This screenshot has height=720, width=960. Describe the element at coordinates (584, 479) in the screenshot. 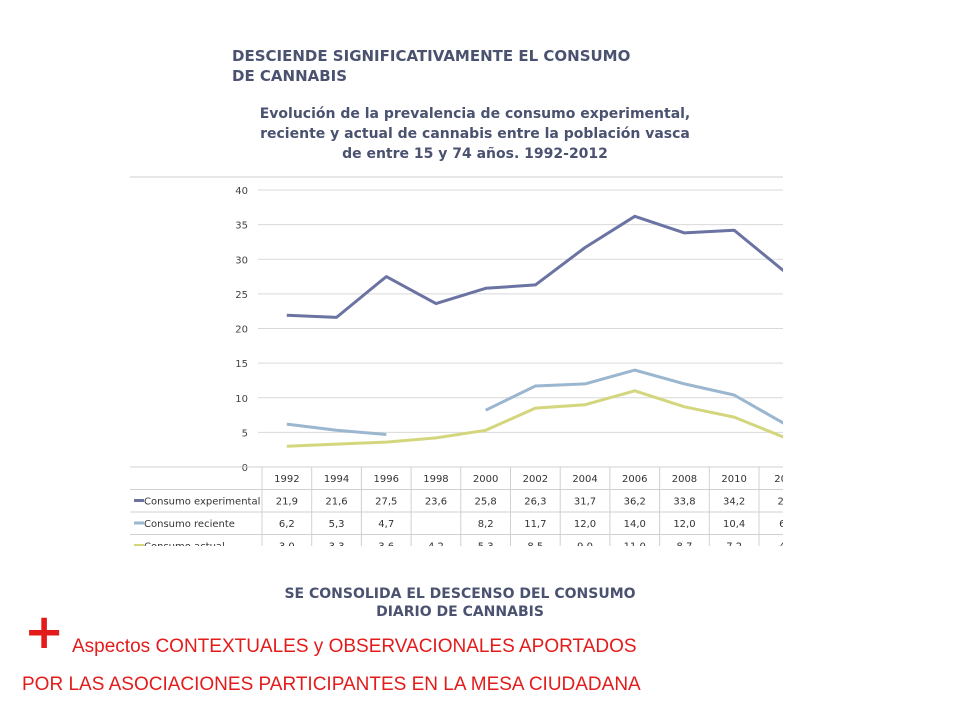

I see `x-tick-label: 2004` at that location.